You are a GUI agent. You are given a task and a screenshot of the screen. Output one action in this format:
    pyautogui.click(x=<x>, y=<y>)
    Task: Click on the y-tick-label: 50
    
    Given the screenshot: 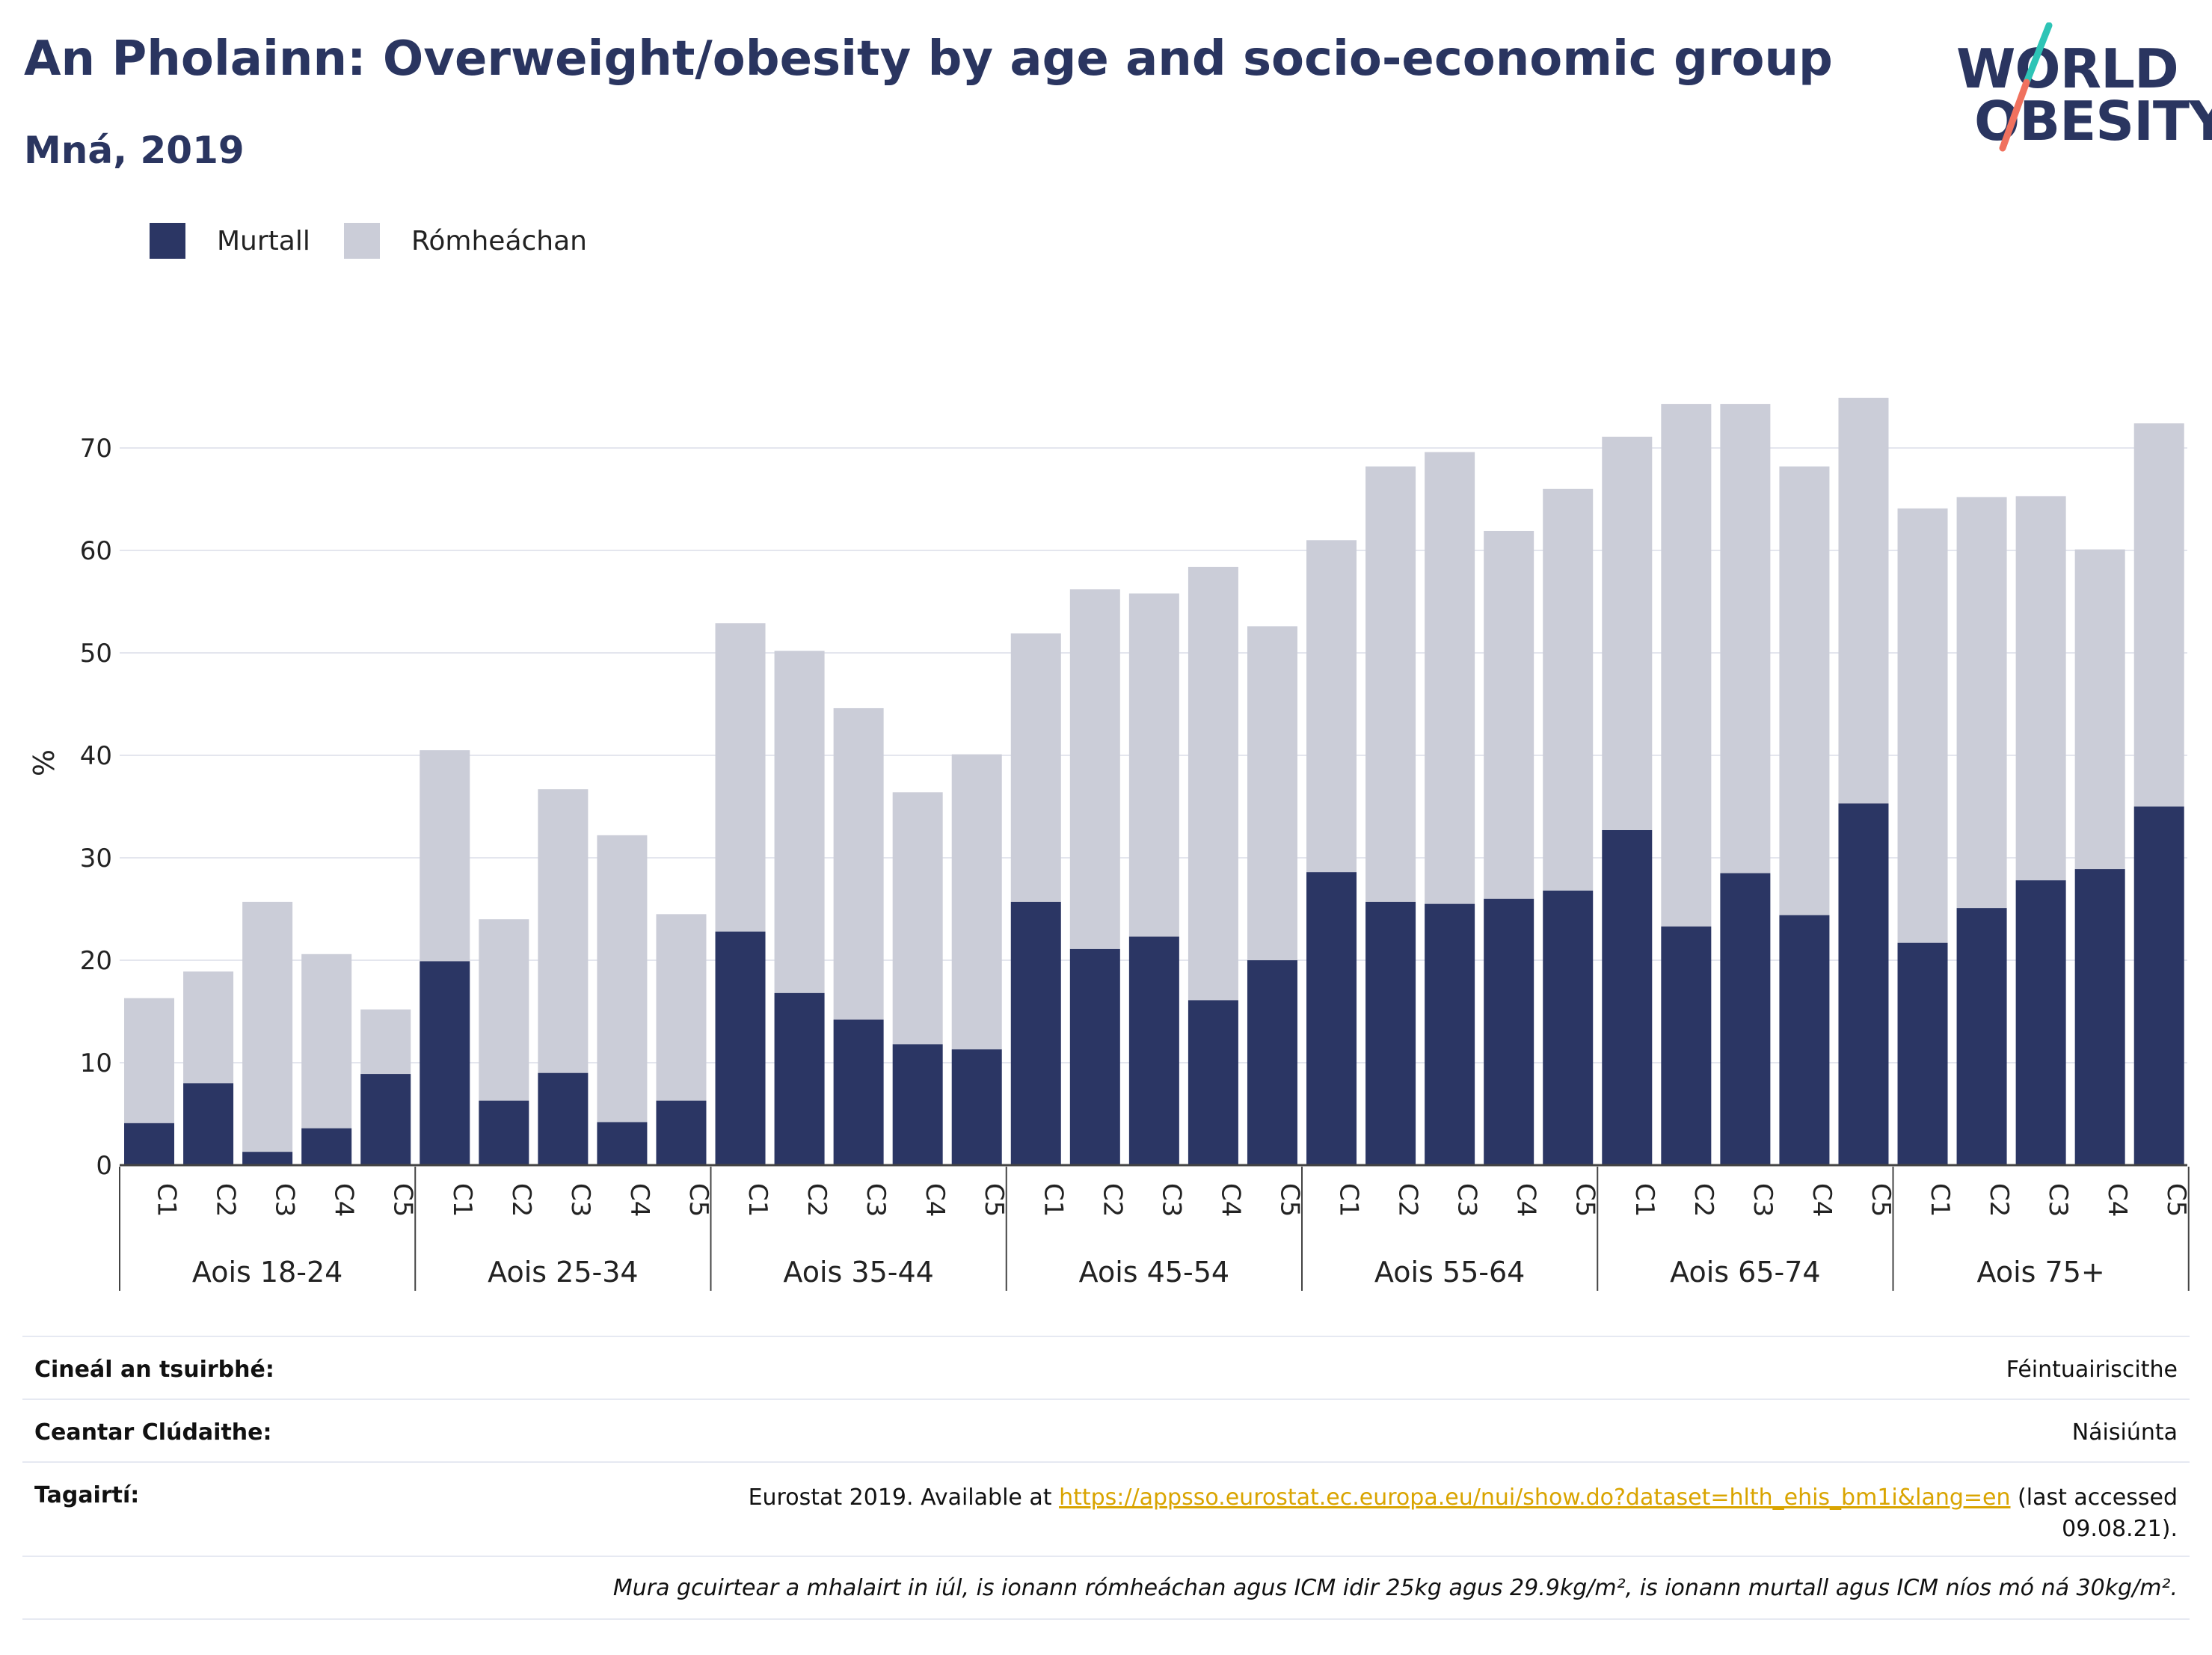 What is the action you would take?
    pyautogui.click(x=96, y=654)
    